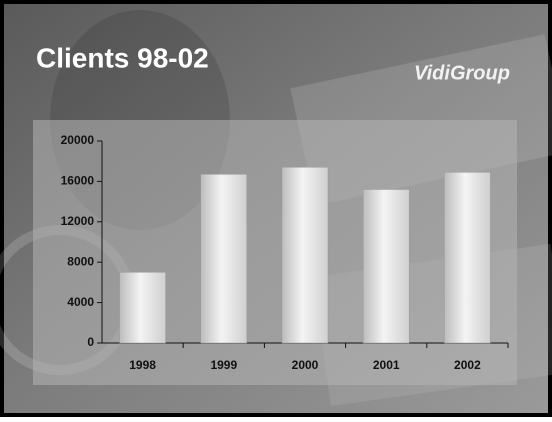  I want to click on x-tick-label: 2001, so click(386, 365).